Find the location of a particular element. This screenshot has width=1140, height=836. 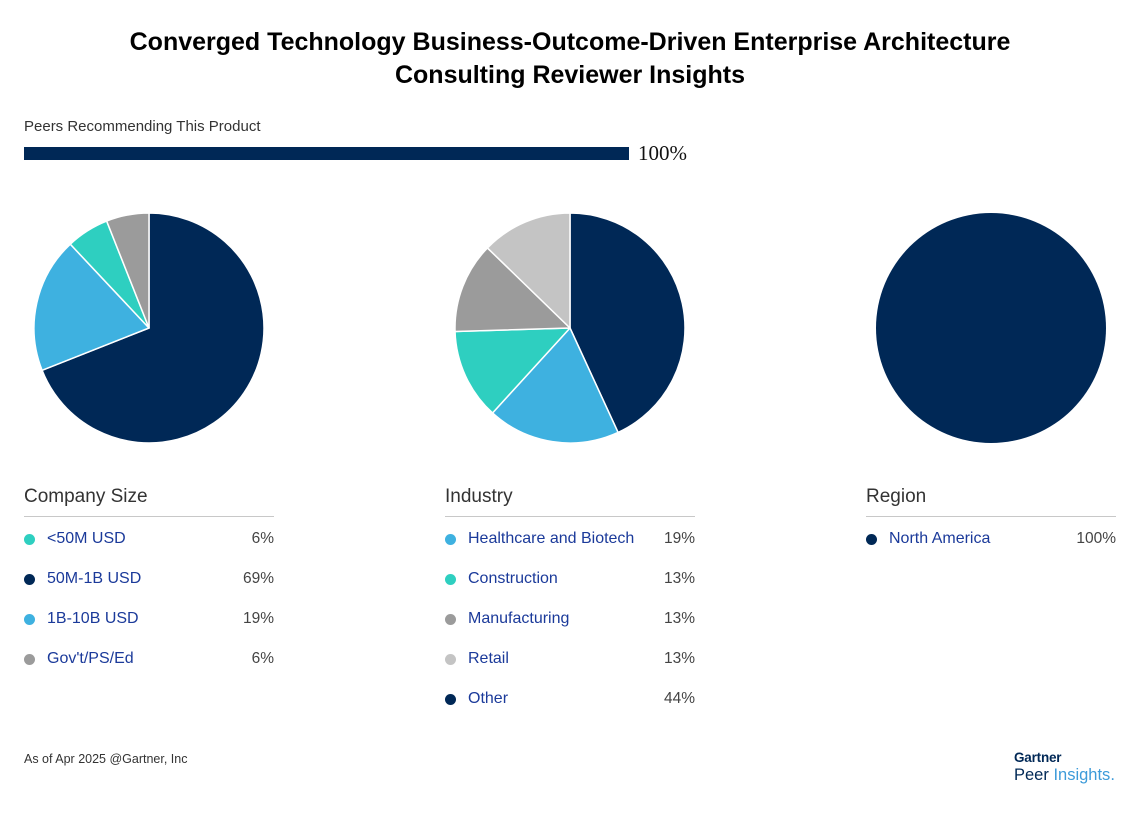

legend-value: 69% is located at coordinates (258, 578).